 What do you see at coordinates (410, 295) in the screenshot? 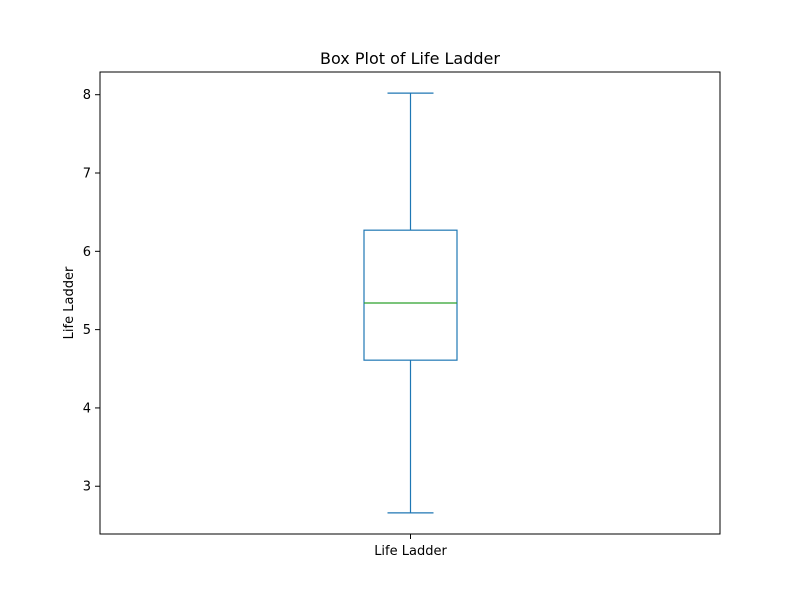
I see `iqr-box` at bounding box center [410, 295].